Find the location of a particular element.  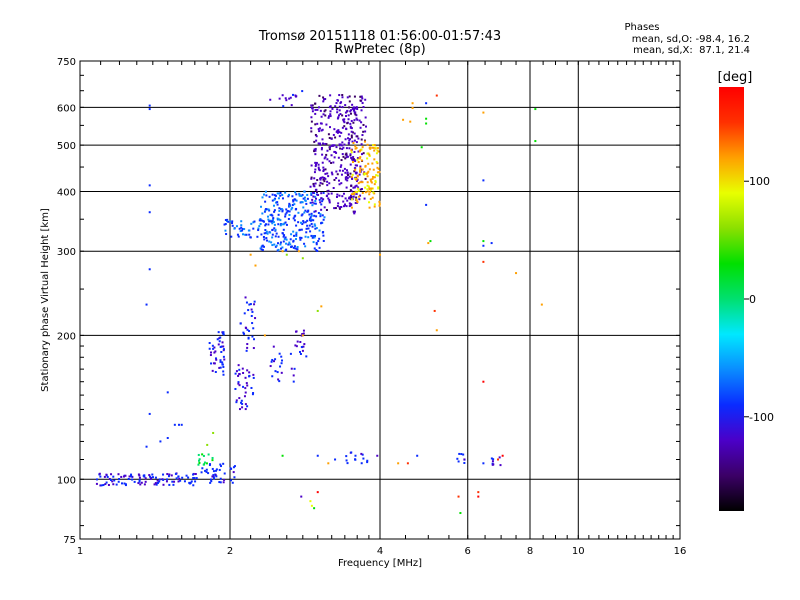

y-tick-label: 75 is located at coordinates (69, 540).